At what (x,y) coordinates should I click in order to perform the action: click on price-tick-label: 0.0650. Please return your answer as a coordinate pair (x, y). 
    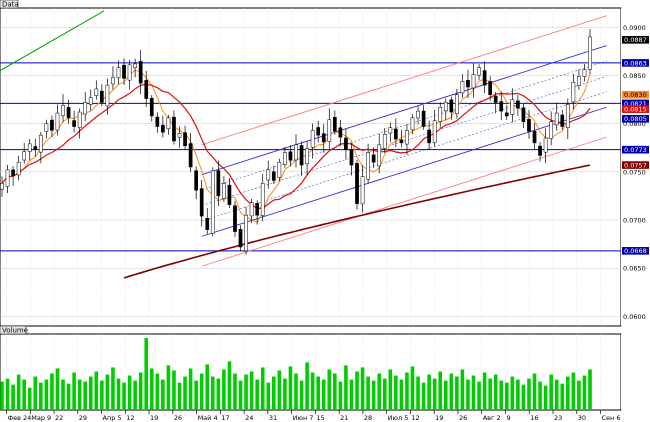
    Looking at the image, I should click on (634, 269).